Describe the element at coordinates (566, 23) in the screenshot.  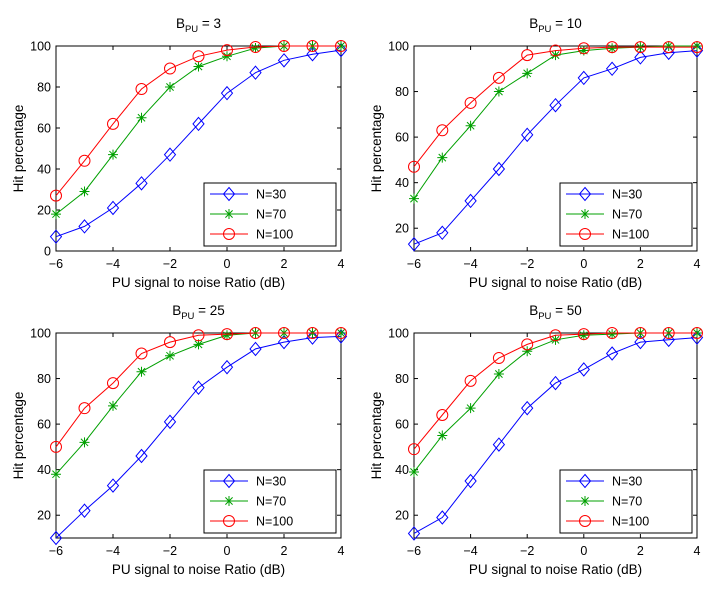
I see `title-suffix: = 10` at that location.